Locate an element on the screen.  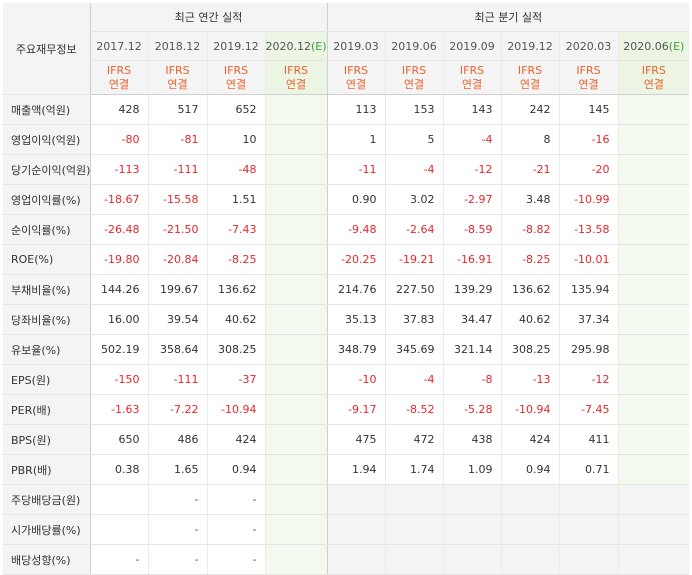
row-label: 매출액(억원) is located at coordinates (46, 109).